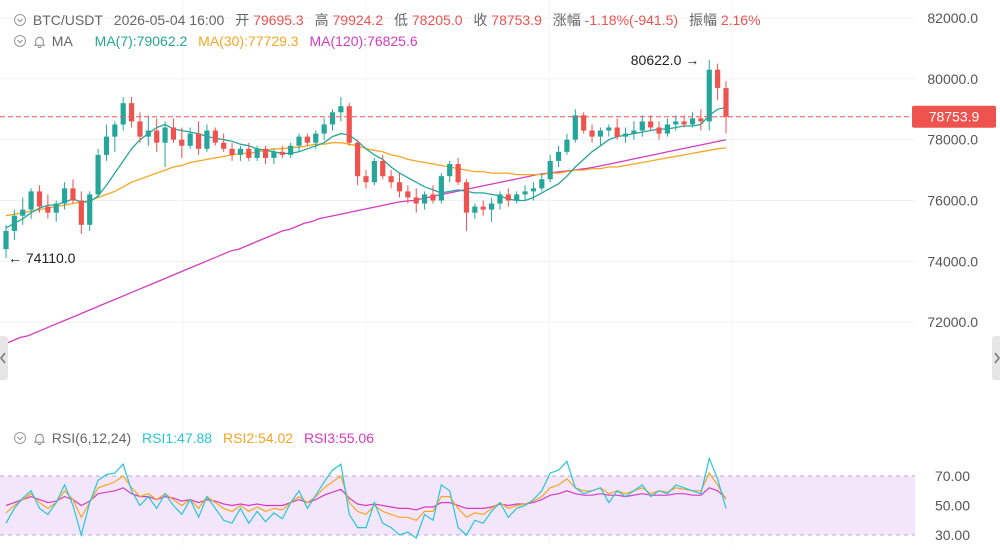 The height and width of the screenshot is (550, 1000). What do you see at coordinates (4, 358) in the screenshot?
I see `scroll-left-handle` at bounding box center [4, 358].